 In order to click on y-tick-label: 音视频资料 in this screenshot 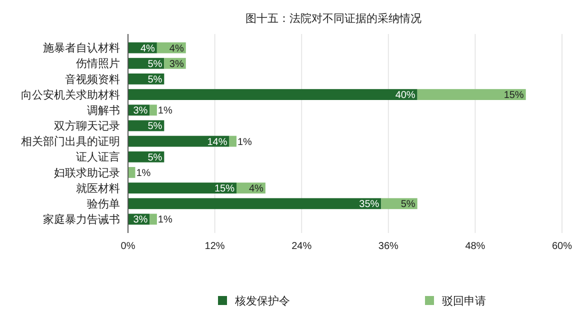, I will do `click(92, 79)`.